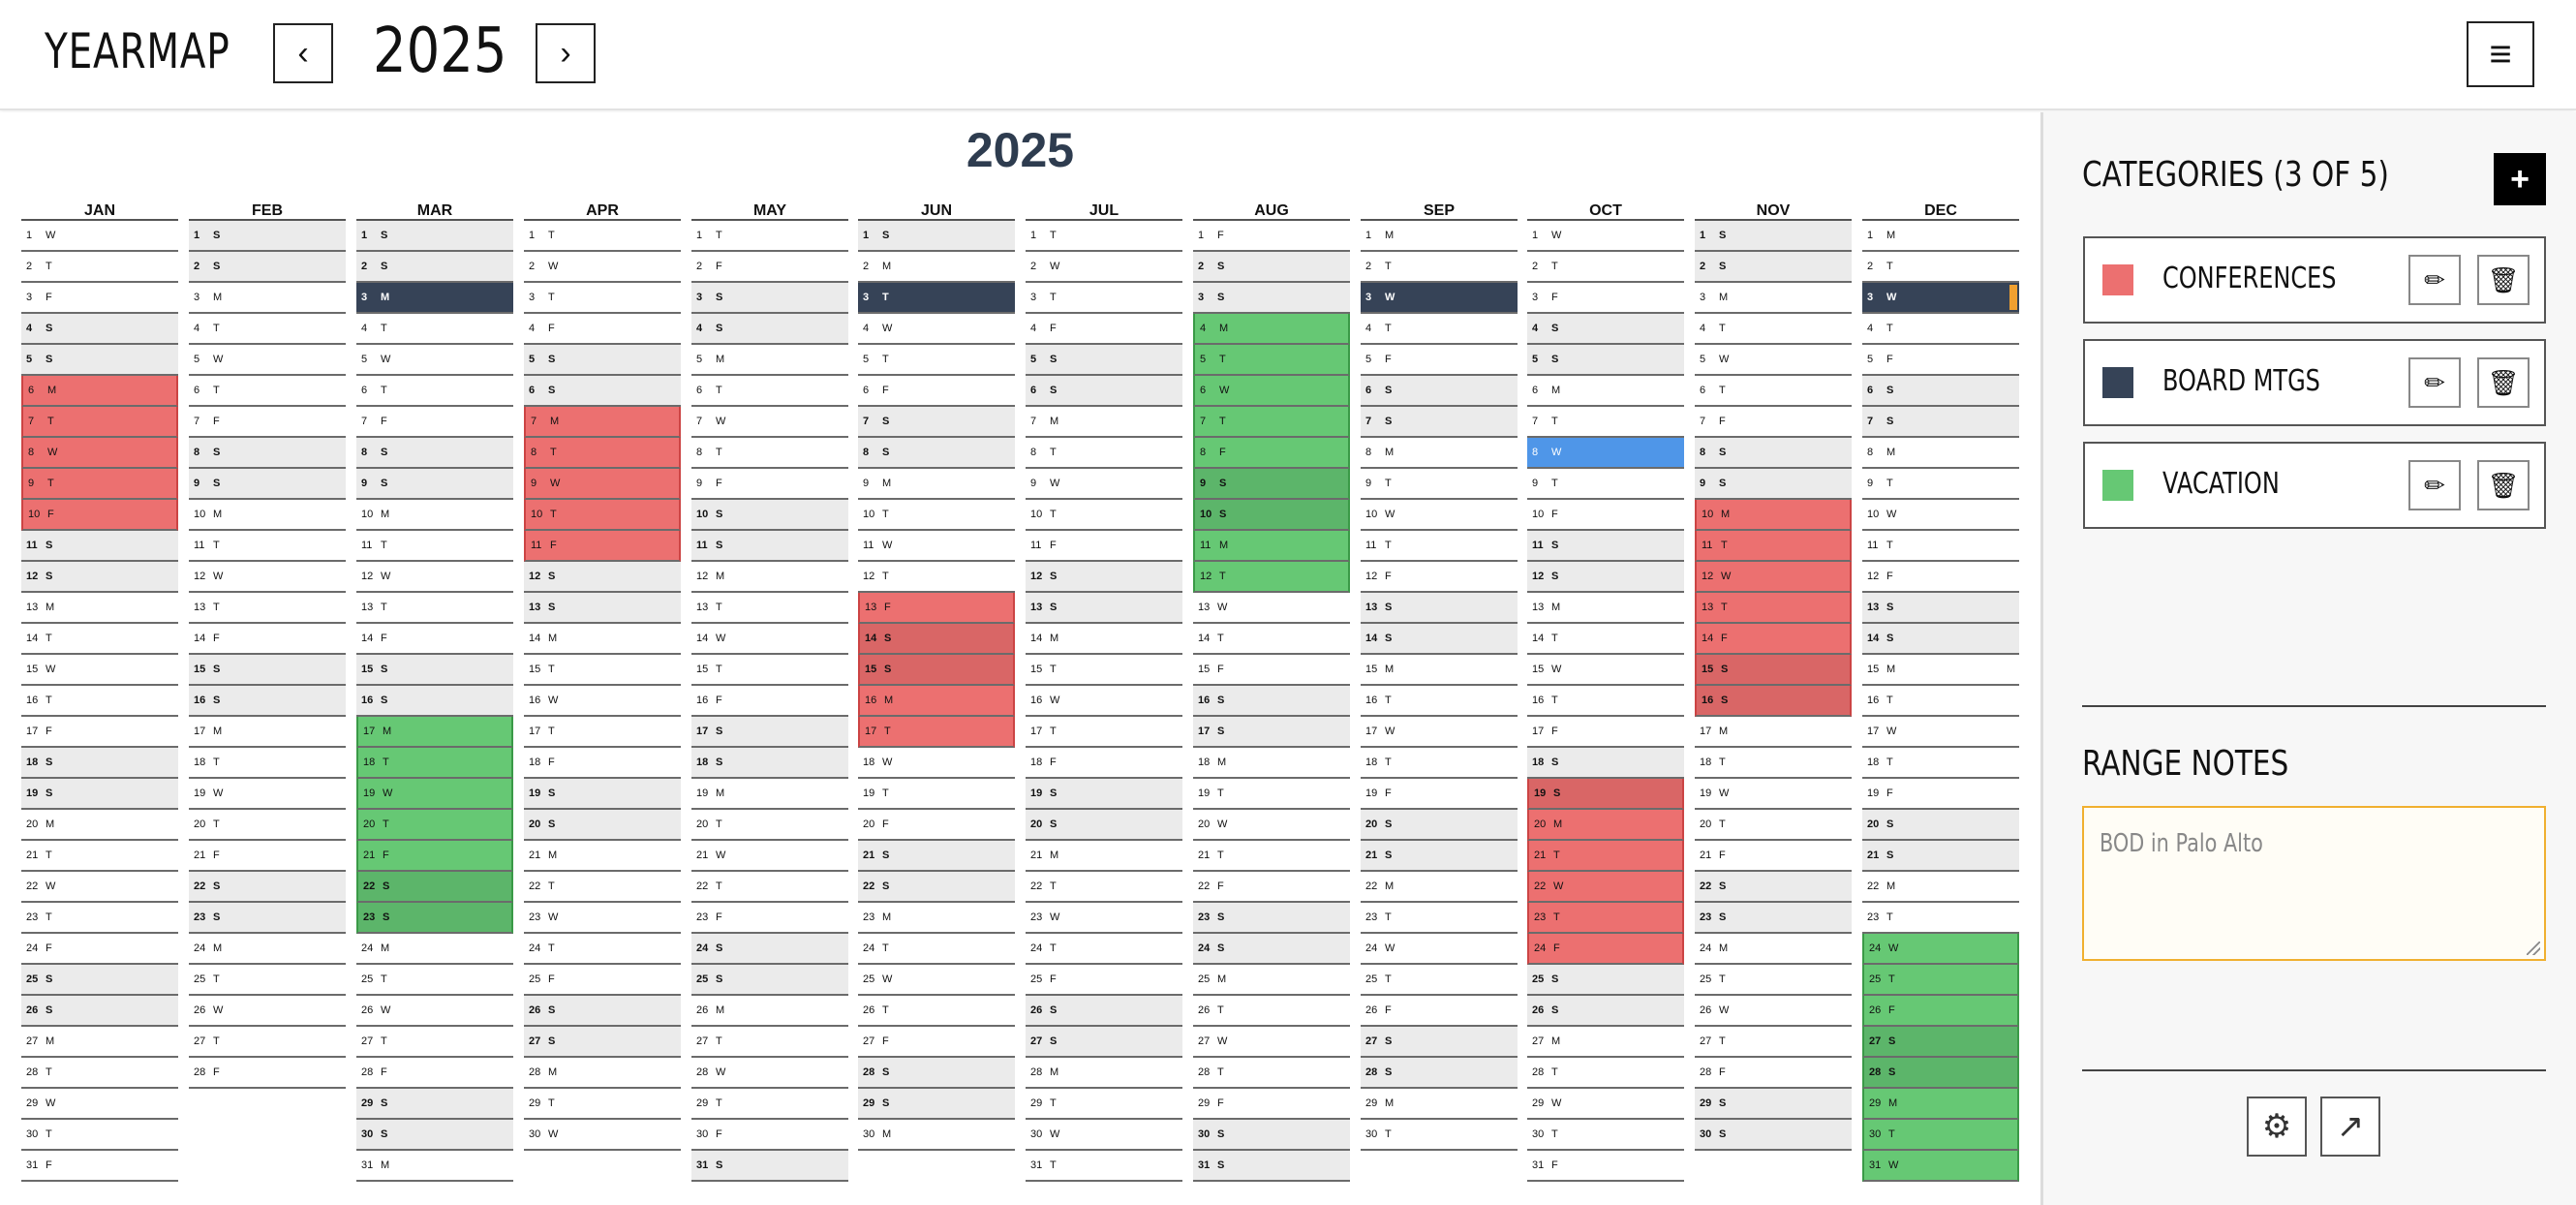  Describe the element at coordinates (99, 671) in the screenshot. I see `day-cell: 15 W` at that location.